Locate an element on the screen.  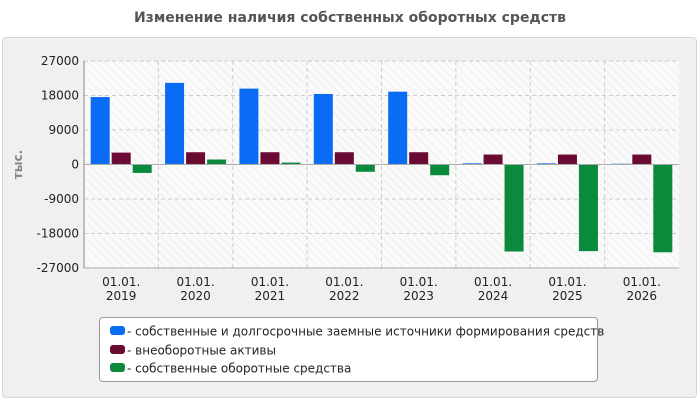
y-tick-label: -18000 is located at coordinates (57, 234).